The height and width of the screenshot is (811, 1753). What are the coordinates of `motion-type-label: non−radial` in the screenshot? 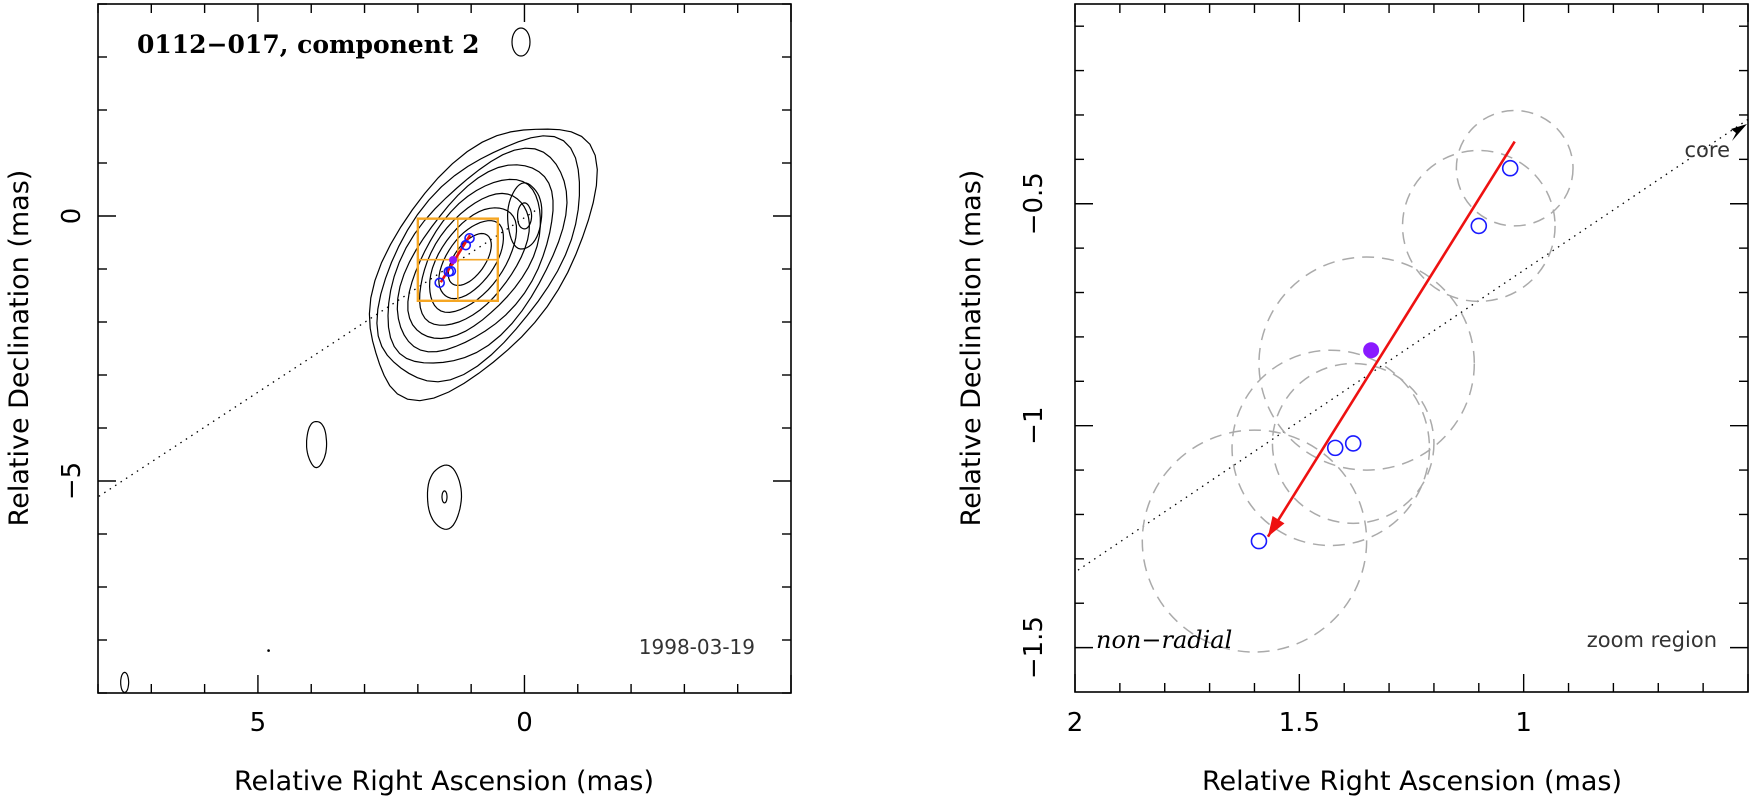 It's located at (1164, 640).